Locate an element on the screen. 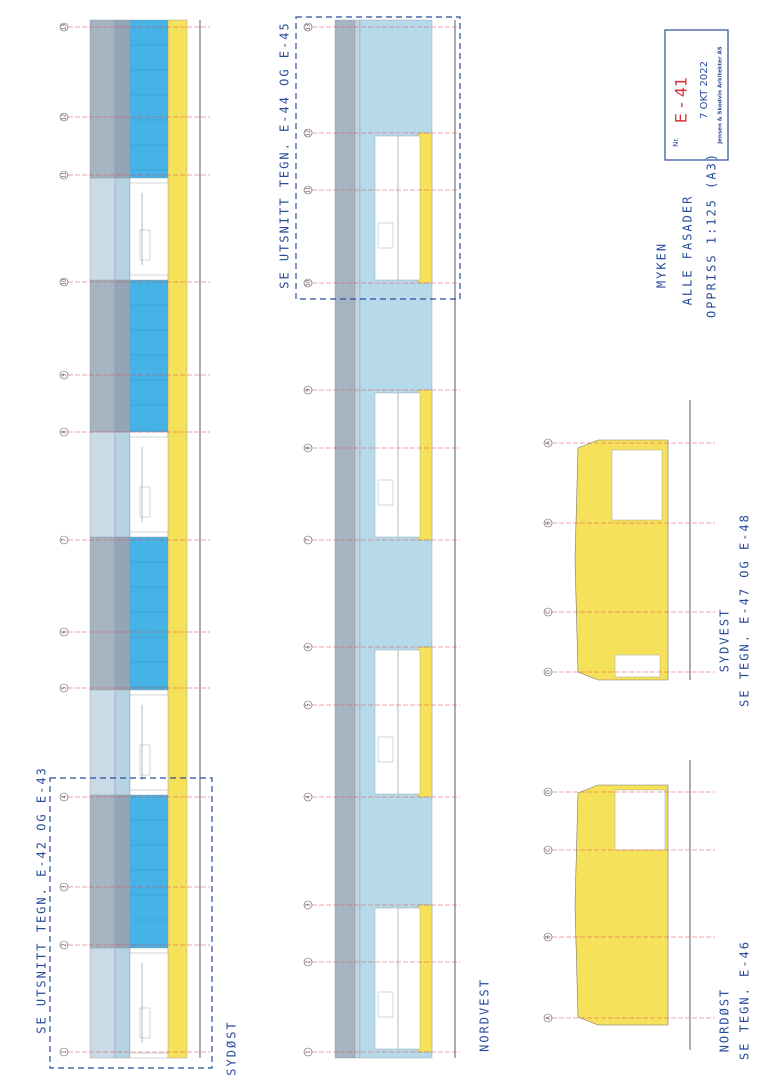 The height and width of the screenshot is (1080, 763). grid-label: A is located at coordinates (549, 1018).